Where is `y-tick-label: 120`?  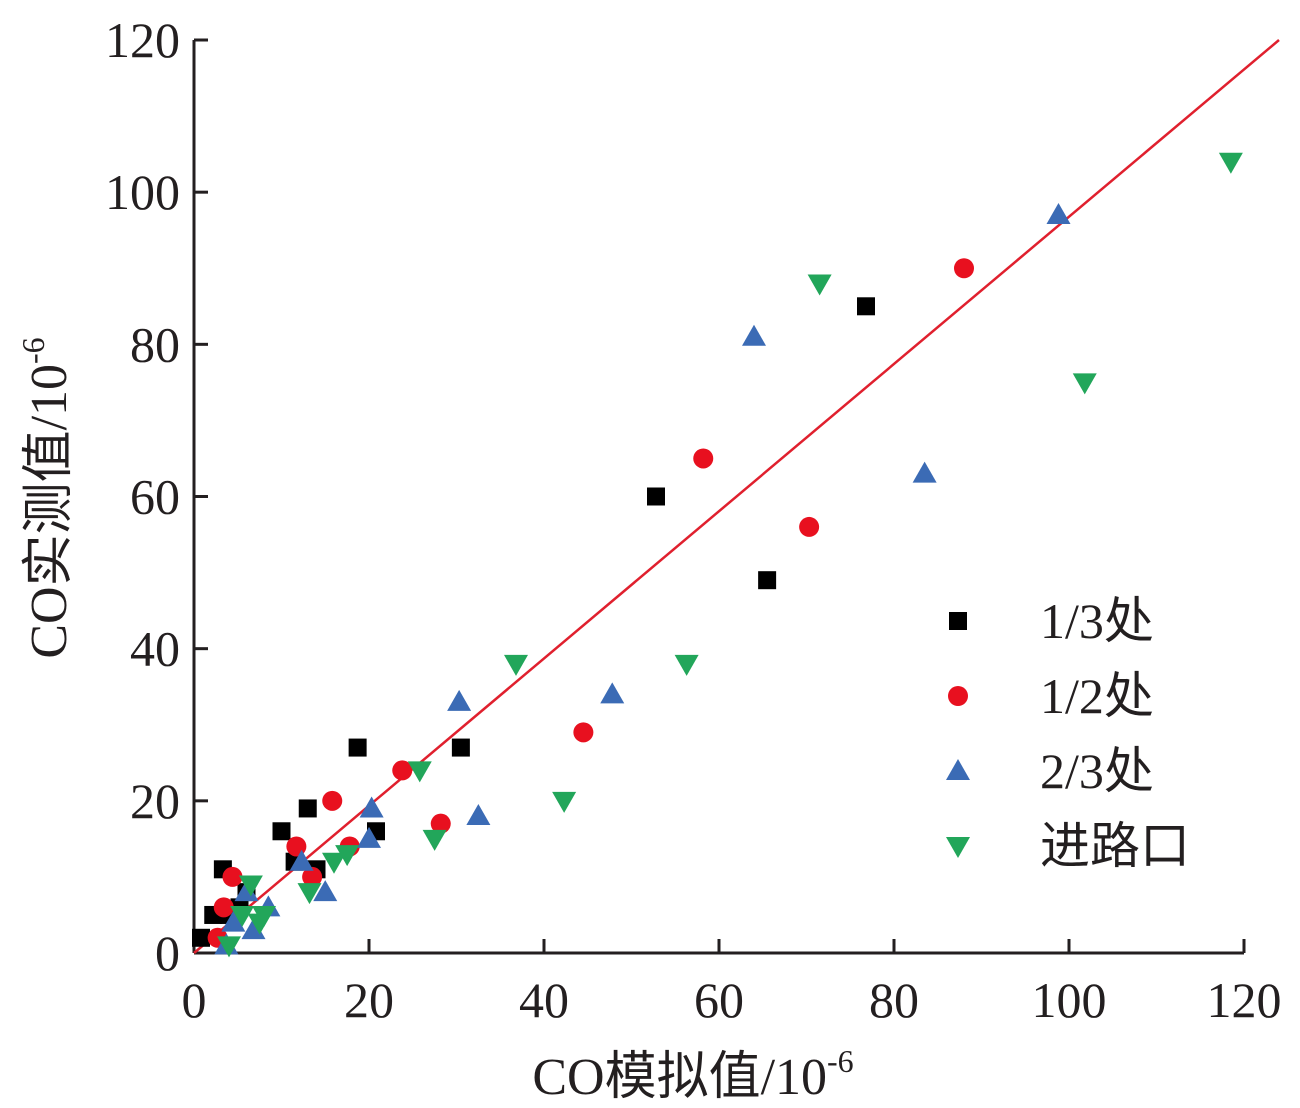 y-tick-label: 120 is located at coordinates (142, 40).